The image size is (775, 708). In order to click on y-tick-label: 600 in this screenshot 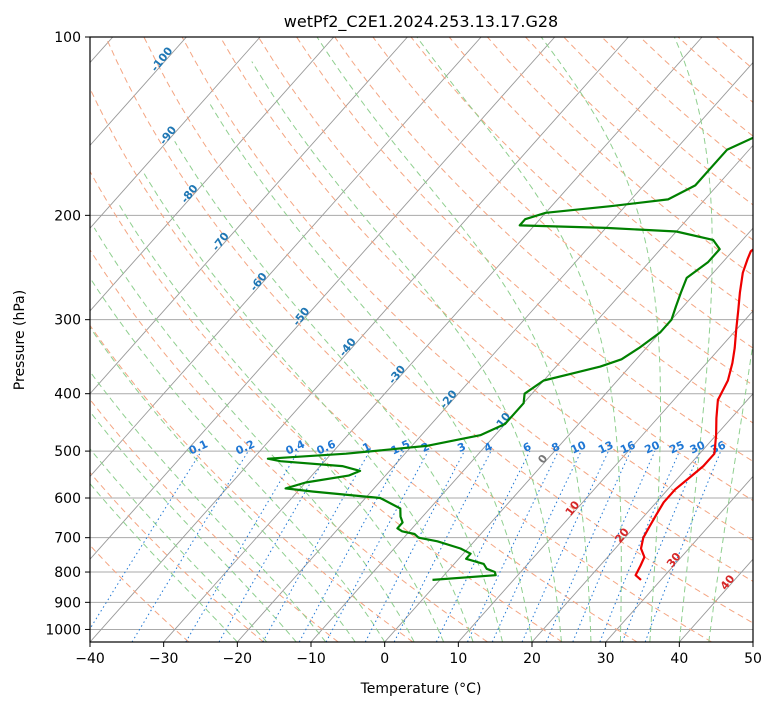, I will do `click(67, 499)`.